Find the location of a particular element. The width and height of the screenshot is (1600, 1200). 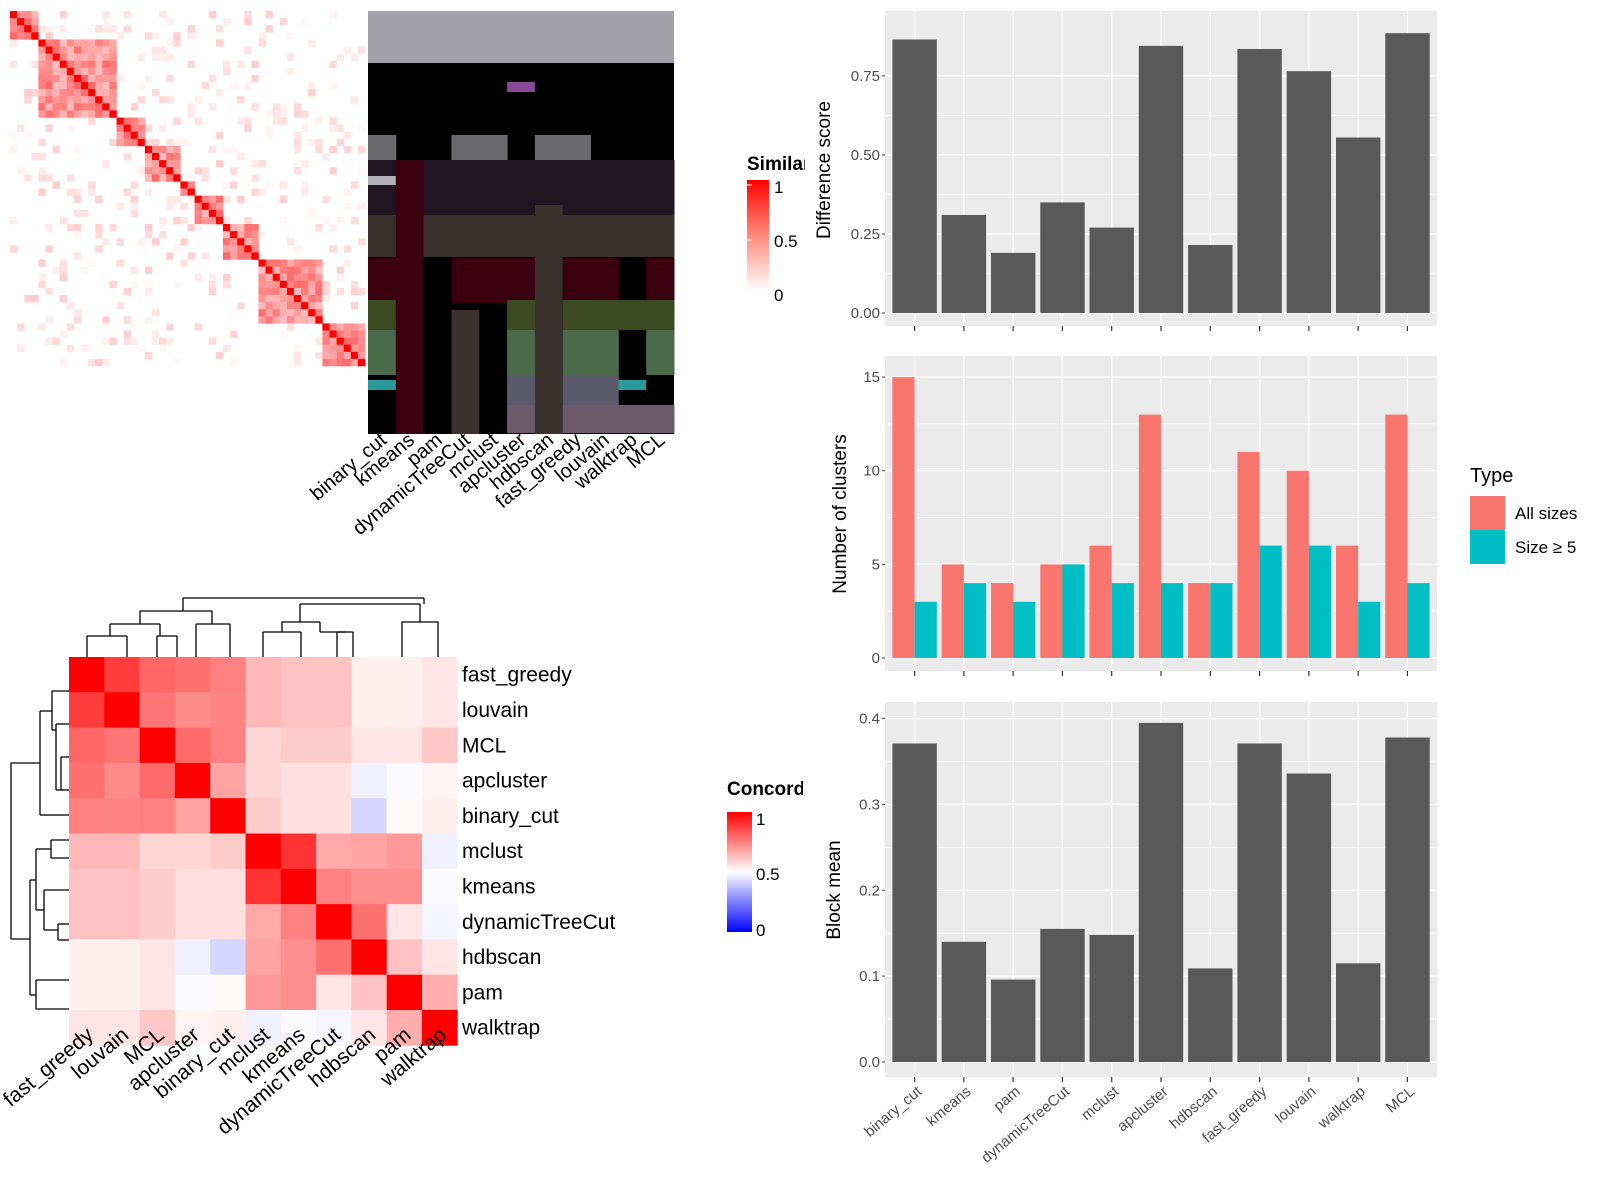

similarity-colorbar is located at coordinates (758, 235).